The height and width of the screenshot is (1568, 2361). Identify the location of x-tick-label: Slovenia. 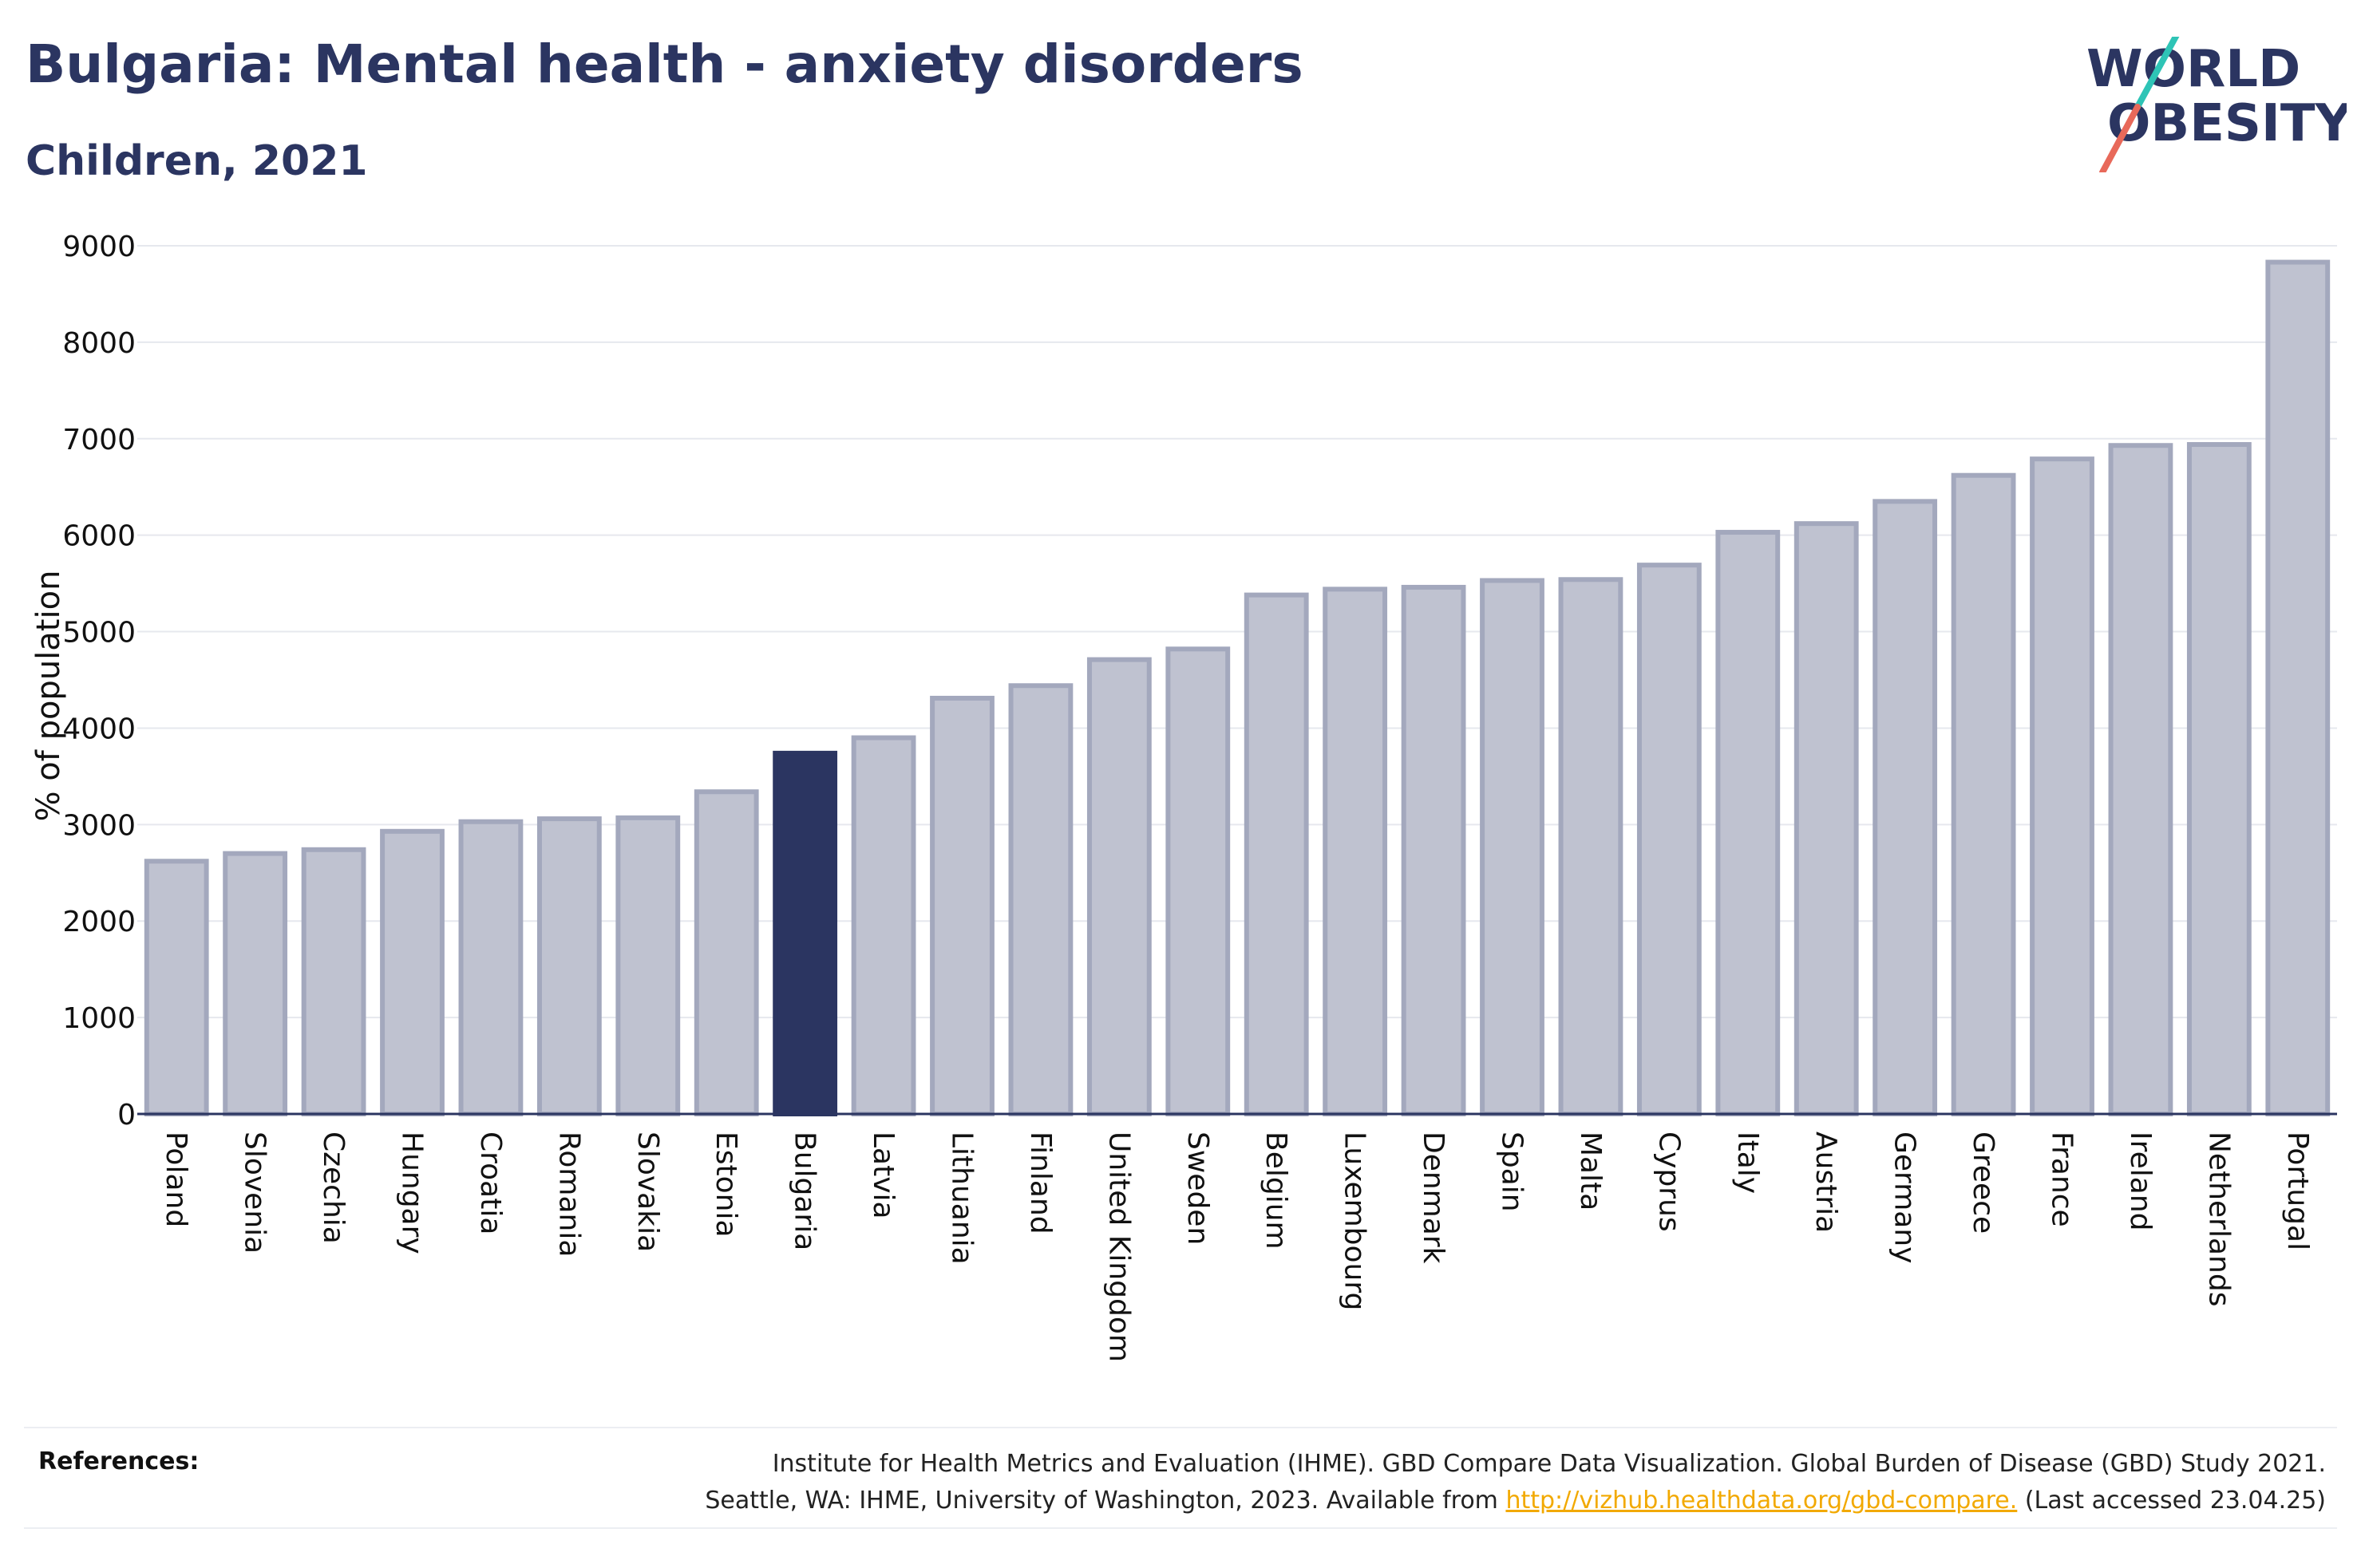
(255, 1193).